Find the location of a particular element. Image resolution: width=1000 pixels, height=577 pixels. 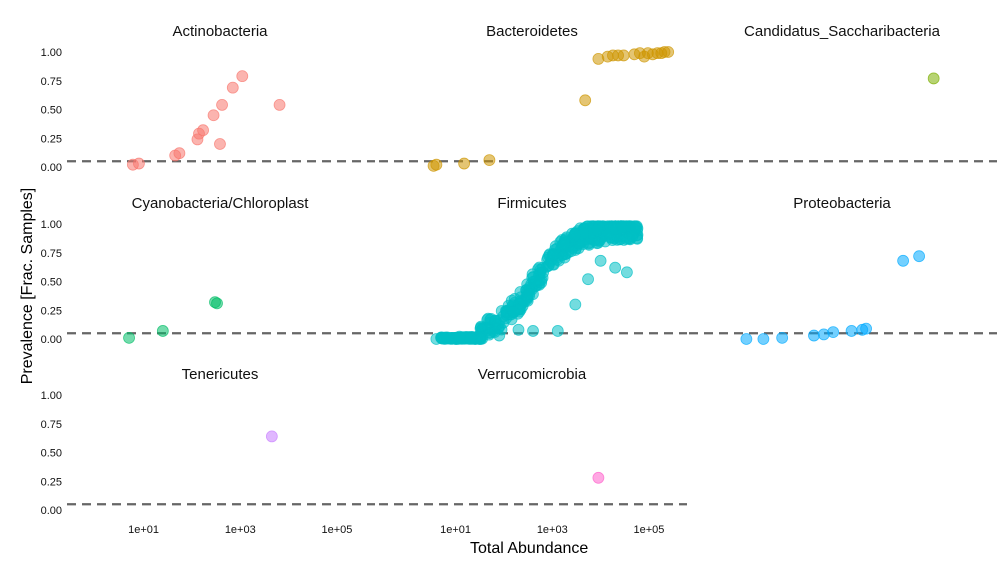

panel-title-cyanobacteria-chloroplast: Cyanobacteria/Chloroplast is located at coordinates (221, 203).